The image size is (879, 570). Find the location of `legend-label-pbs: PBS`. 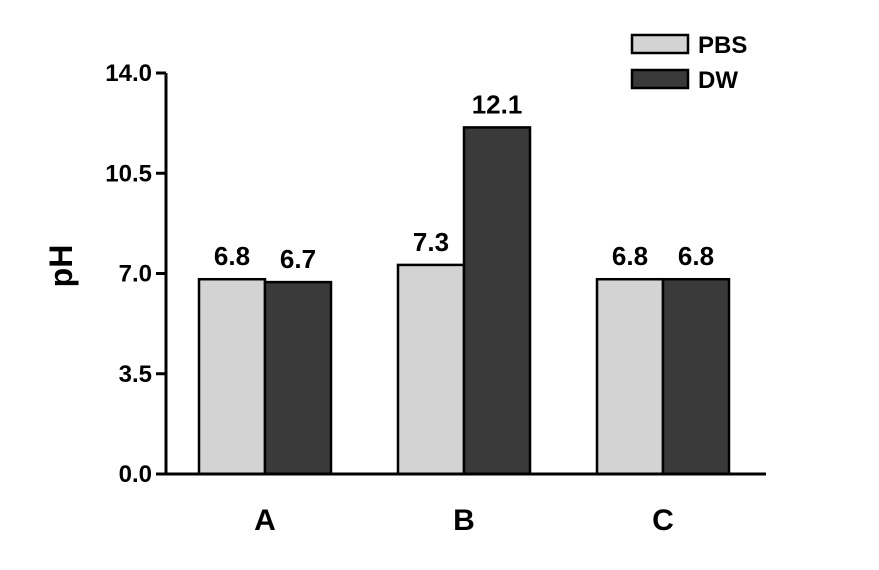

legend-label-pbs: PBS is located at coordinates (722, 45).